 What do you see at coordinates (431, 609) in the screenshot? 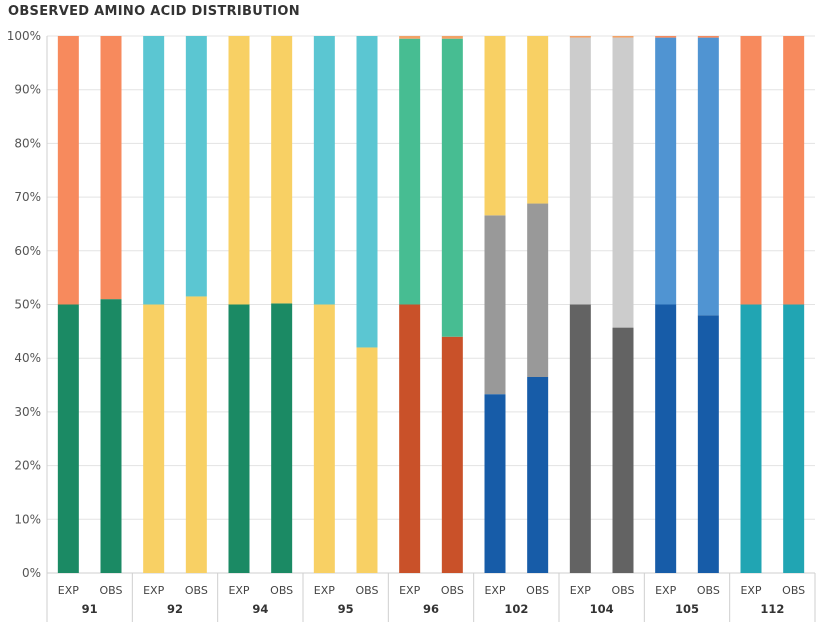
I see `group-label: 96` at bounding box center [431, 609].